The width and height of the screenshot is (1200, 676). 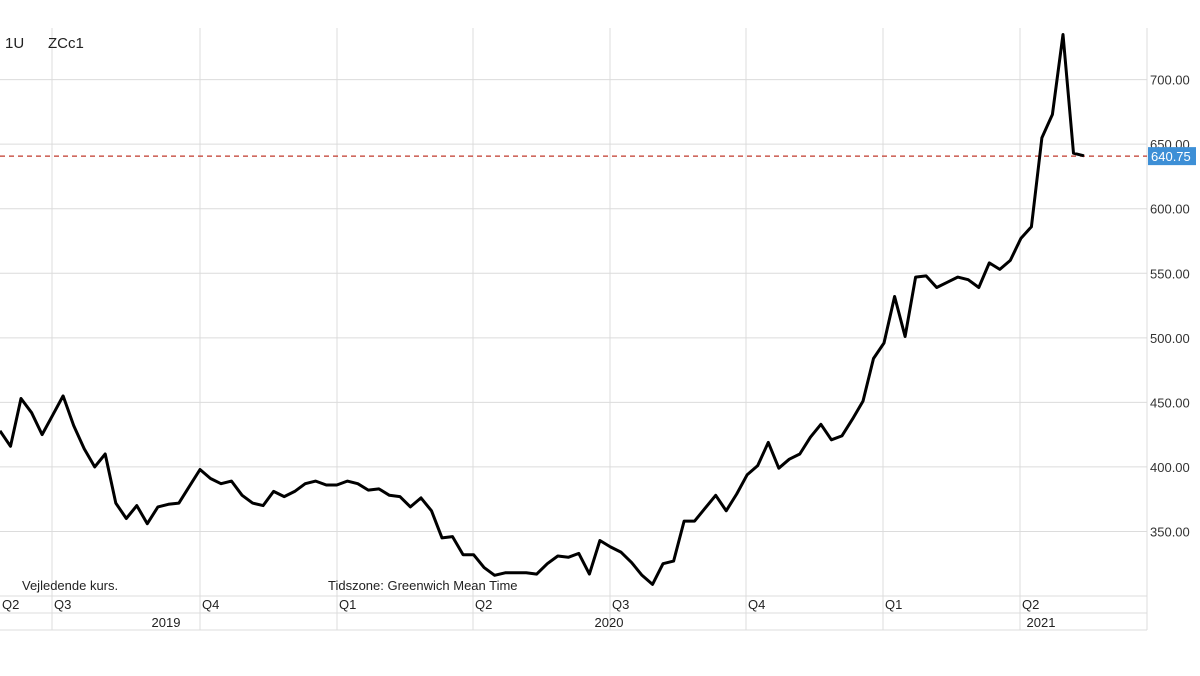 I want to click on current-price-label: 640.75, so click(x=1171, y=156).